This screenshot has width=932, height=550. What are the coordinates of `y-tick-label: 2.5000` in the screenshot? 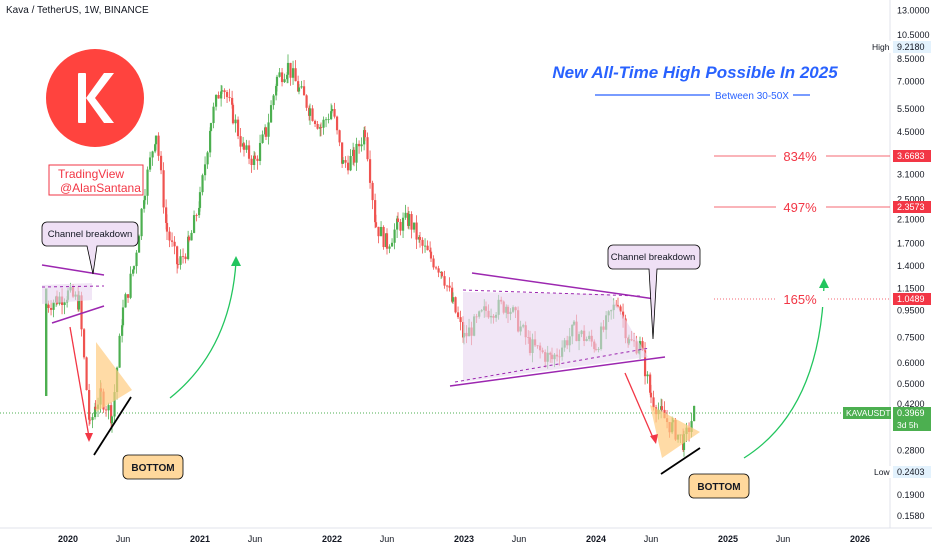 It's located at (911, 199).